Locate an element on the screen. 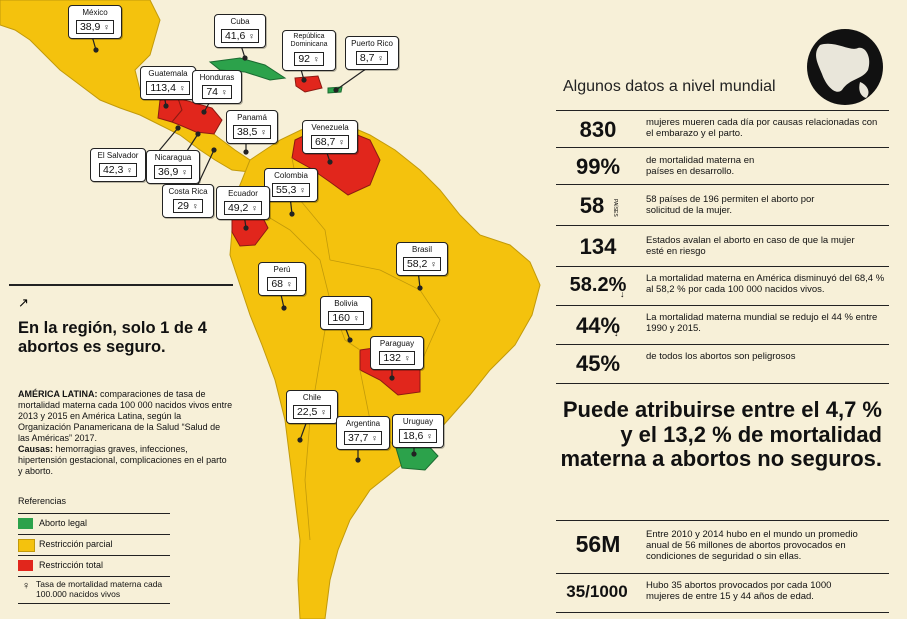  arrow-down-icon: ↓ is located at coordinates (616, 333).